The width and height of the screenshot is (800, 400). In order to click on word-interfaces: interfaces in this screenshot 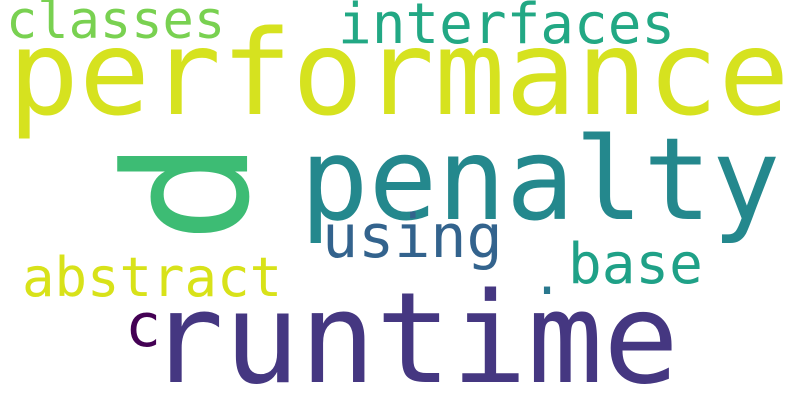, I will do `click(507, 28)`.